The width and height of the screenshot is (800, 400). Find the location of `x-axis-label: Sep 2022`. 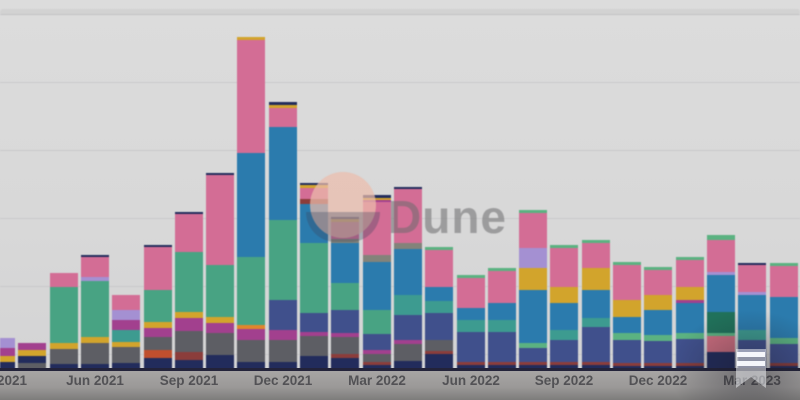

x-axis-label: Sep 2022 is located at coordinates (564, 380).